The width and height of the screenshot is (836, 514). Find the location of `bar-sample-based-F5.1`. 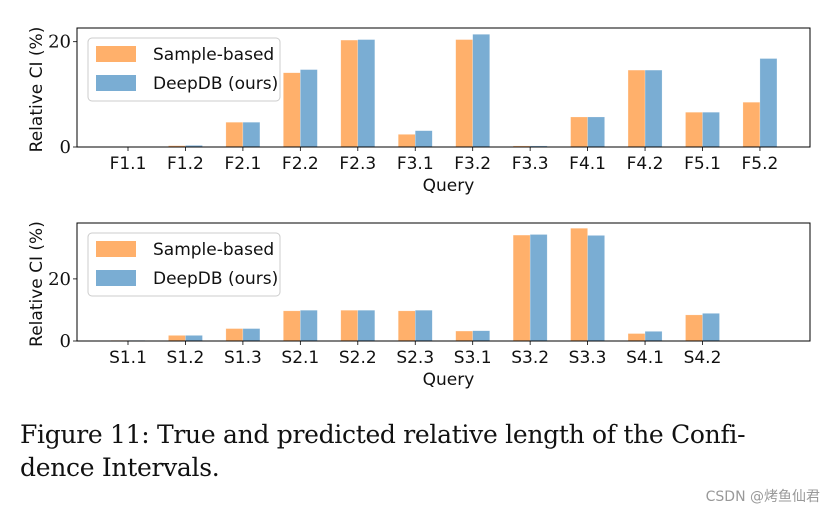

bar-sample-based-F5.1 is located at coordinates (694, 129).